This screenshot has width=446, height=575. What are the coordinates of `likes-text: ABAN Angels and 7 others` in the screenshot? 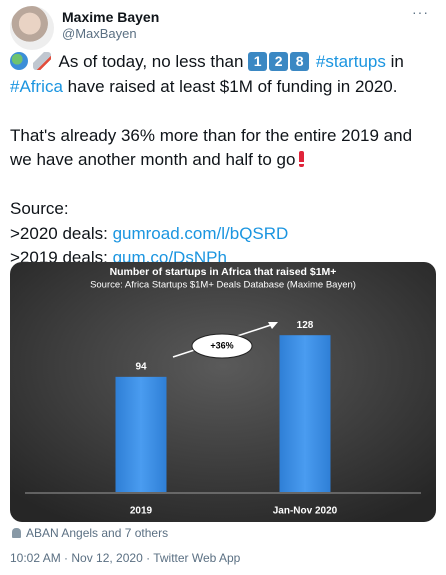 It's located at (97, 533).